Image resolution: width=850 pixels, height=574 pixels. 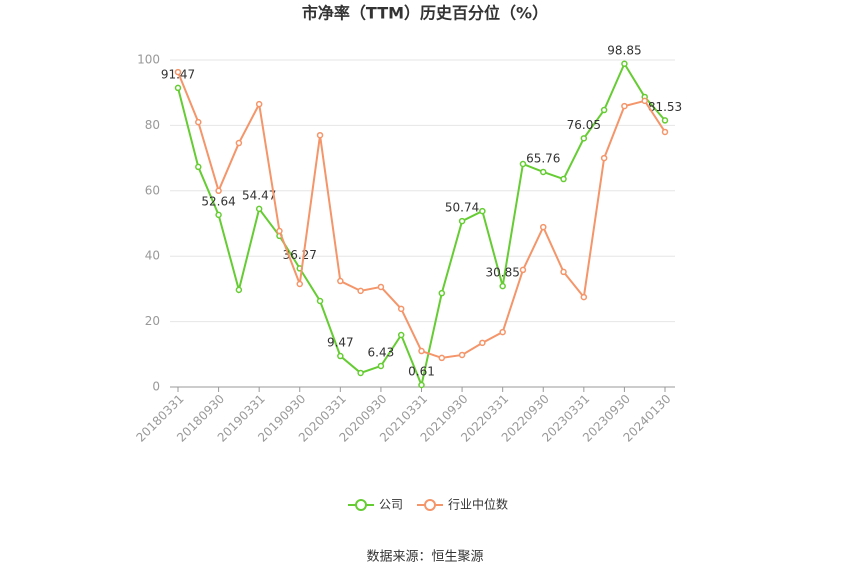 I want to click on y-tick-label: 40, so click(x=152, y=256).